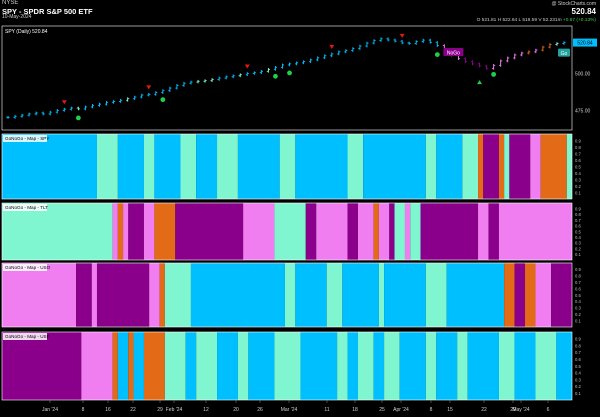 The height and width of the screenshot is (417, 600). Describe the element at coordinates (513, 410) in the screenshot. I see `x-tick-label: 29` at that location.